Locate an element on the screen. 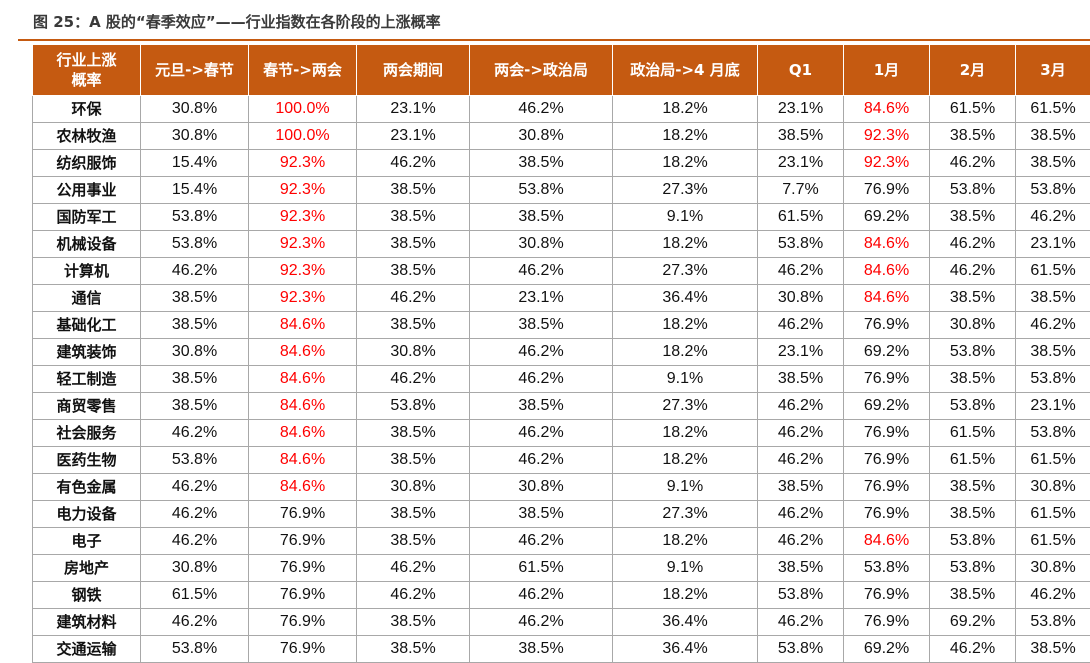 The width and height of the screenshot is (1090, 663). probability-cell: 9.1% is located at coordinates (685, 217).